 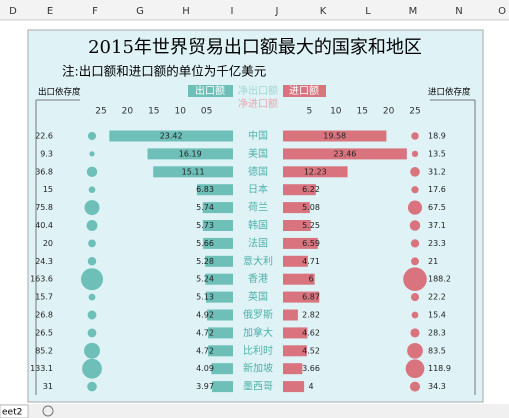 I want to click on value-label: 5.73, so click(x=205, y=225).